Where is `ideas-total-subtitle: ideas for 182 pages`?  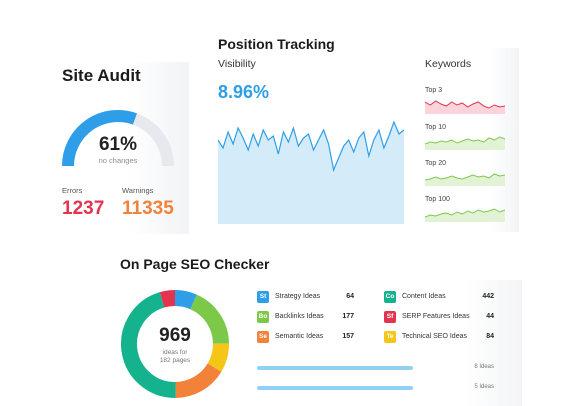
ideas-total-subtitle: ideas for 182 pages is located at coordinates (175, 357).